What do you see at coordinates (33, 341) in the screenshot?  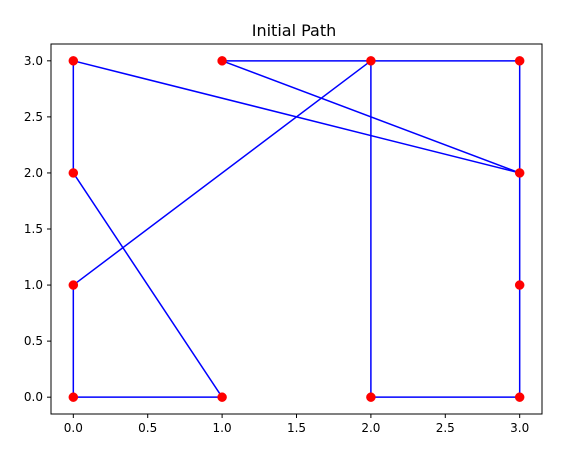 I see `y-tick-label: 0.5` at bounding box center [33, 341].